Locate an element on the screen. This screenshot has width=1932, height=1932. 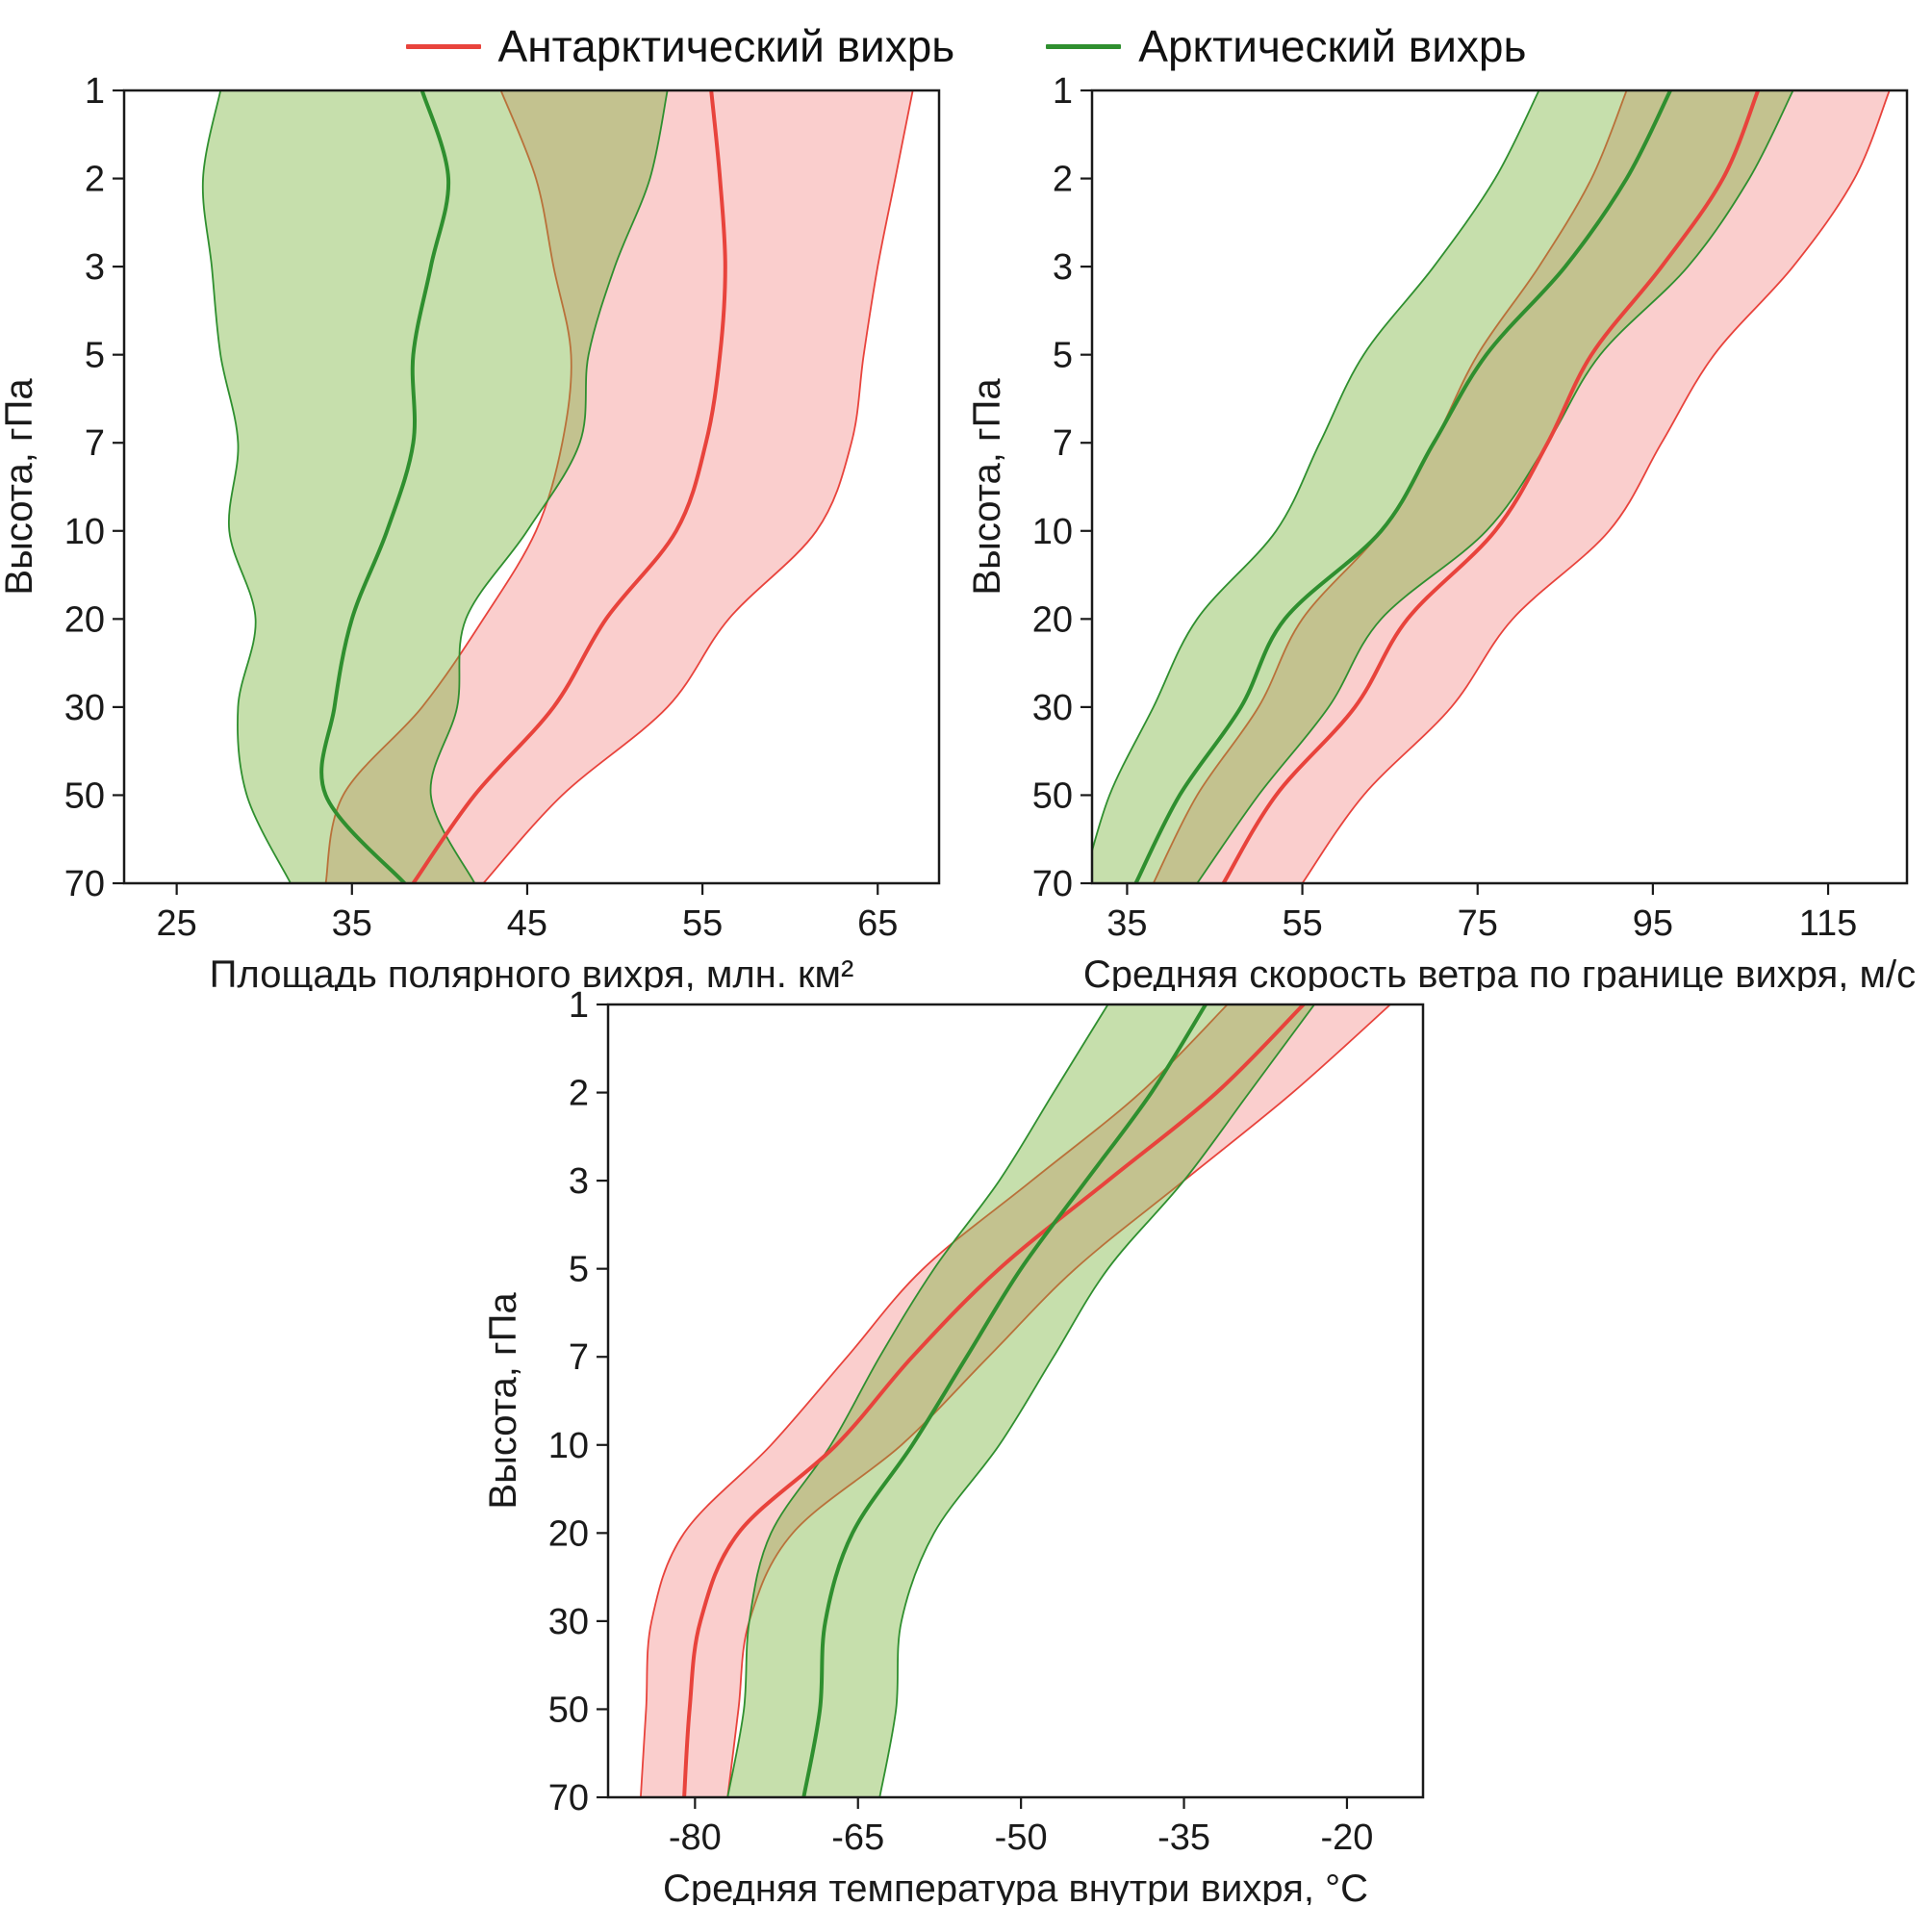
legend-item-antarctic: Антарктический вихрь is located at coordinates (680, 46).